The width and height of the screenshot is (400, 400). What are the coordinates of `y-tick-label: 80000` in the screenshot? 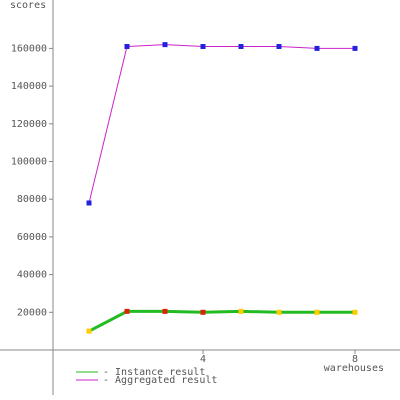 It's located at (32, 199).